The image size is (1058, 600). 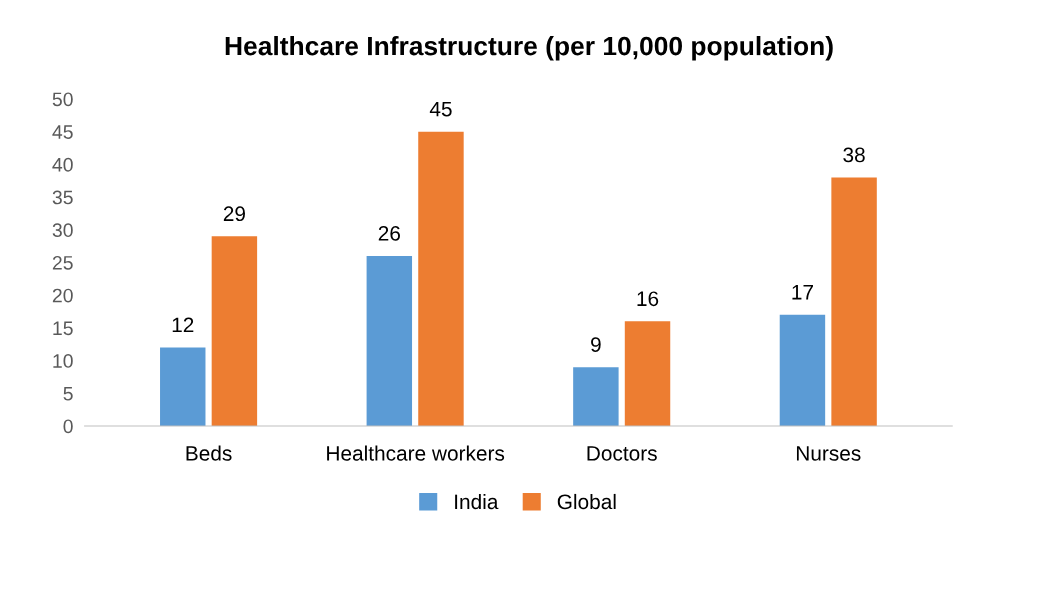 I want to click on y-tick-label: 50, so click(x=62, y=99).